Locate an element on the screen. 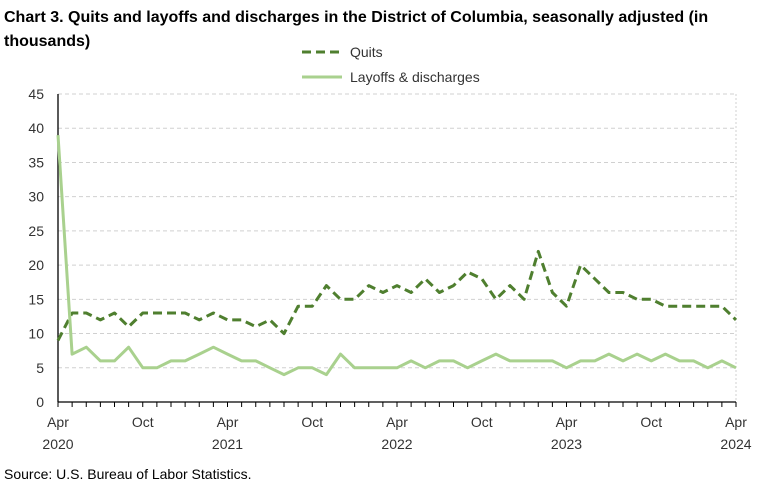  source-note: Source: U.S. Bureau of Labor Statistics. is located at coordinates (128, 474).